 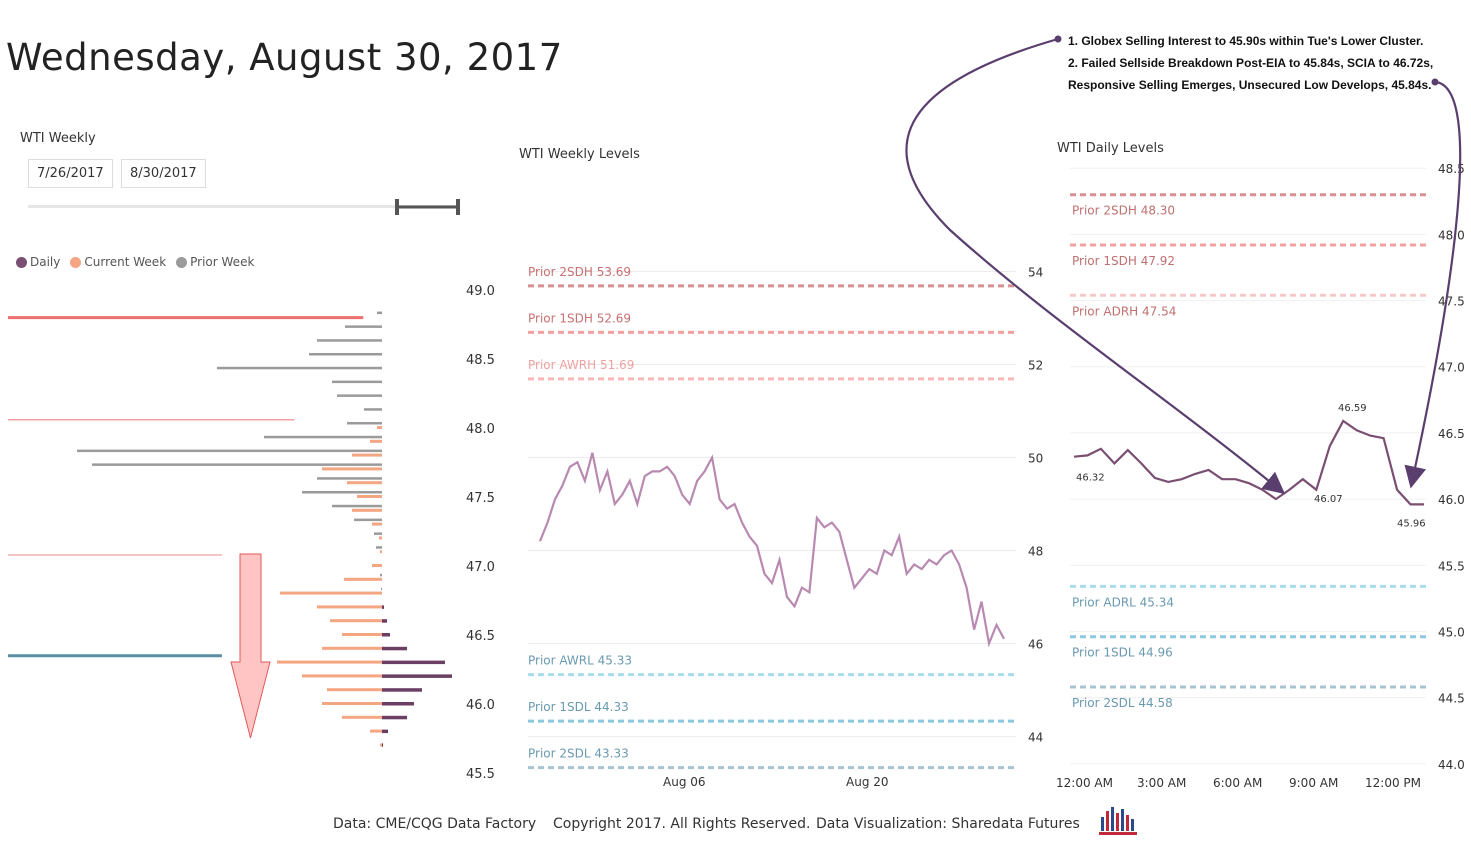 I want to click on y-tick-label: 48.0, so click(x=480, y=429).